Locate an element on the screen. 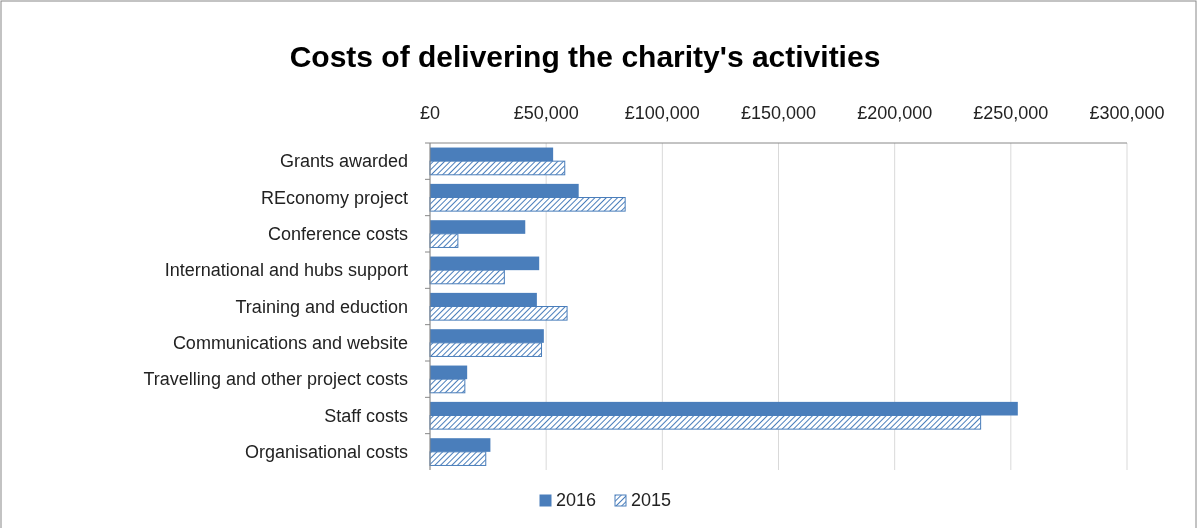 This screenshot has height=528, width=1197. legend-label: 2016 is located at coordinates (576, 500).